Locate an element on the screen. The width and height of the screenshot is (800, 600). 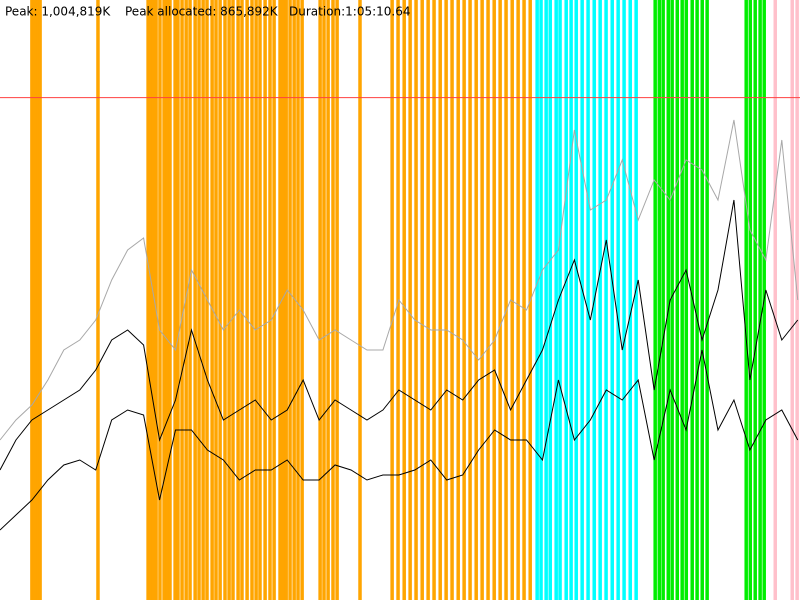
duration-text: Duration:1:05:10.64 is located at coordinates (350, 12).